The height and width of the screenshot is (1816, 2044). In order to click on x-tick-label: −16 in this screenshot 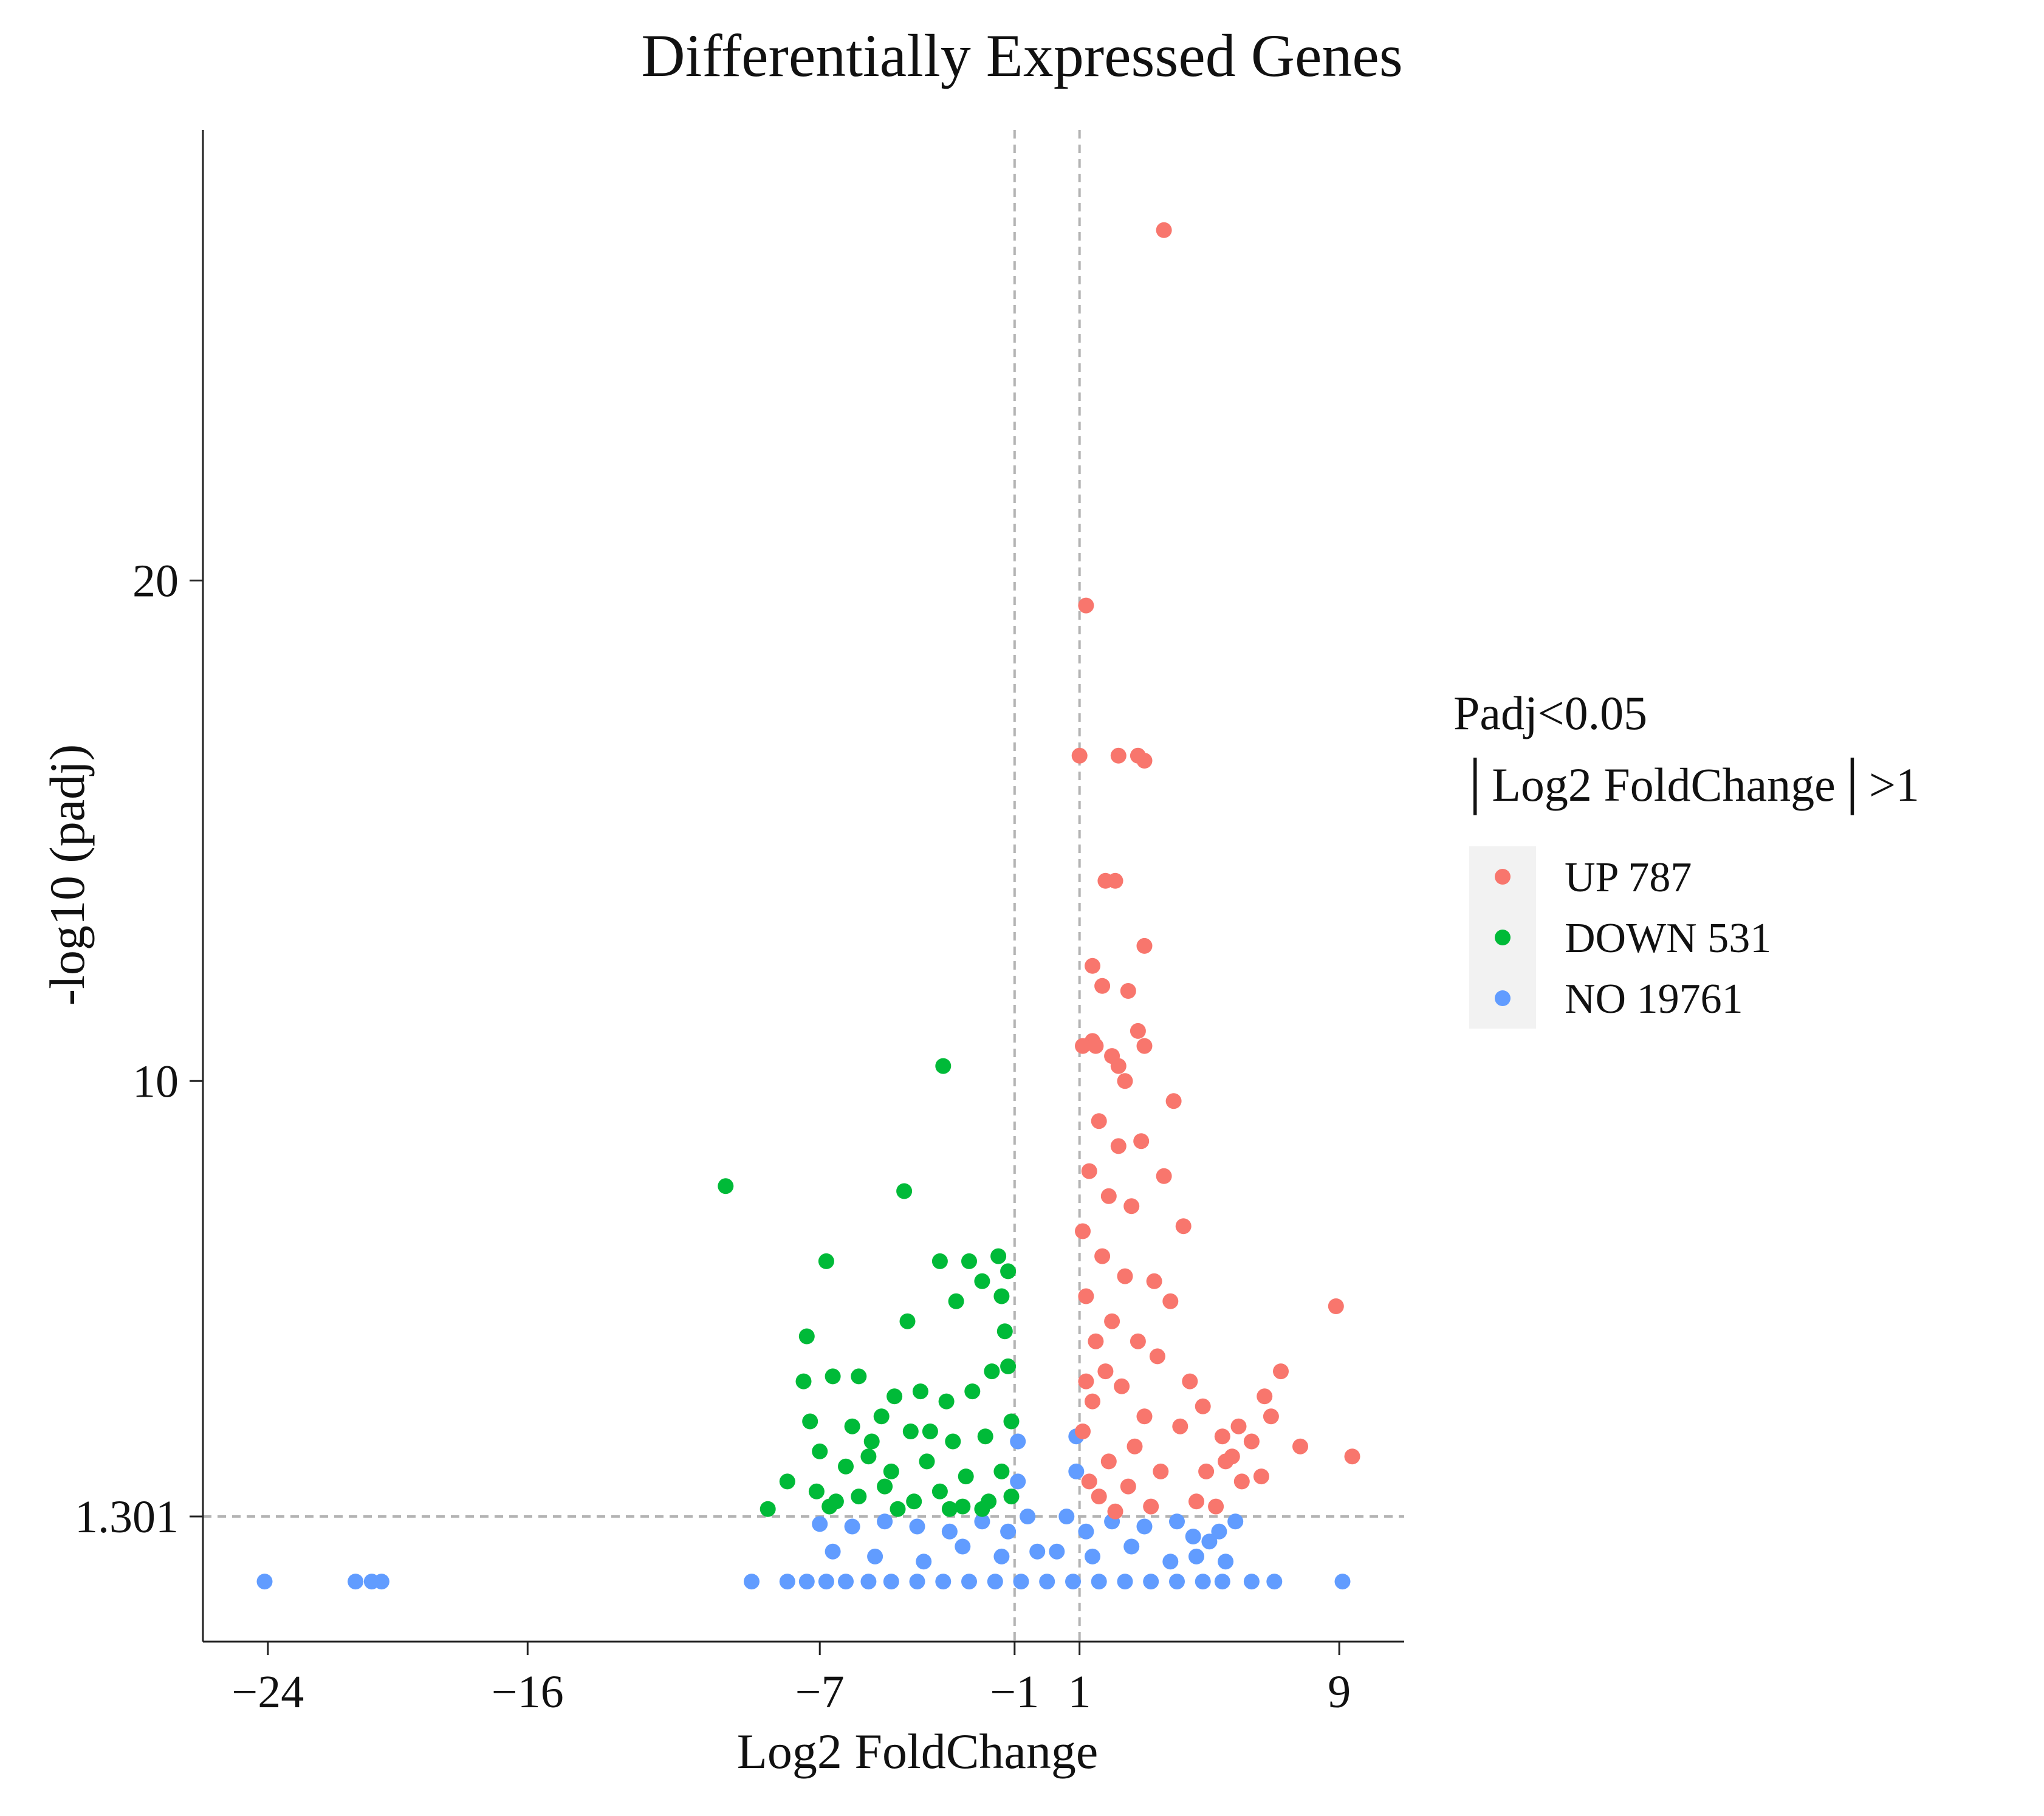, I will do `click(528, 1692)`.